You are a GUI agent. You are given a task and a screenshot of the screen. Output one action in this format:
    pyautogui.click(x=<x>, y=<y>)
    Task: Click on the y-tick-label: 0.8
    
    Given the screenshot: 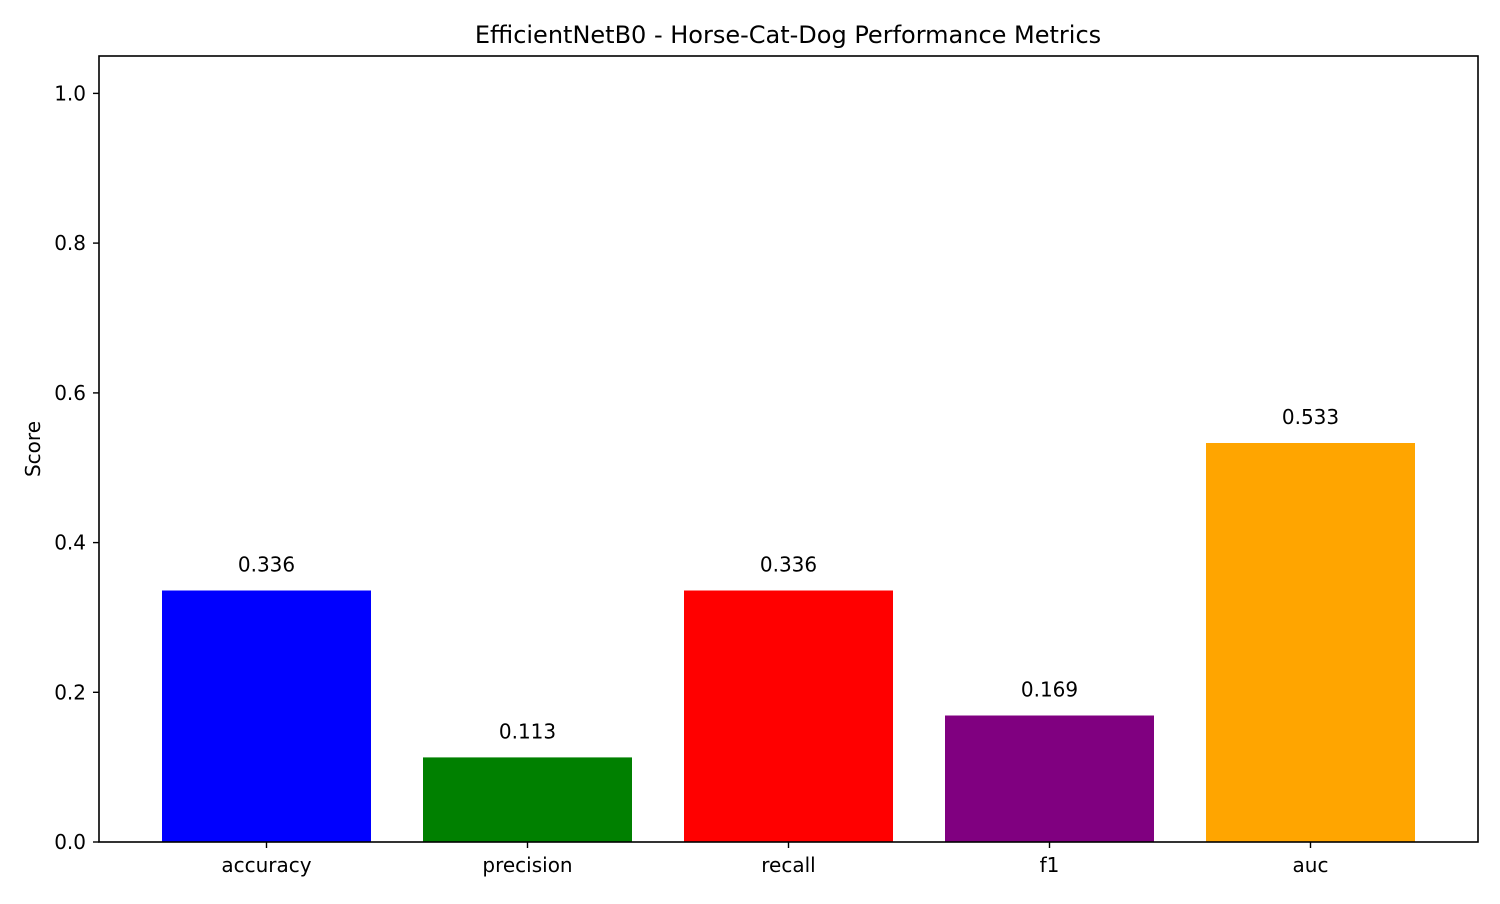 What is the action you would take?
    pyautogui.click(x=70, y=243)
    